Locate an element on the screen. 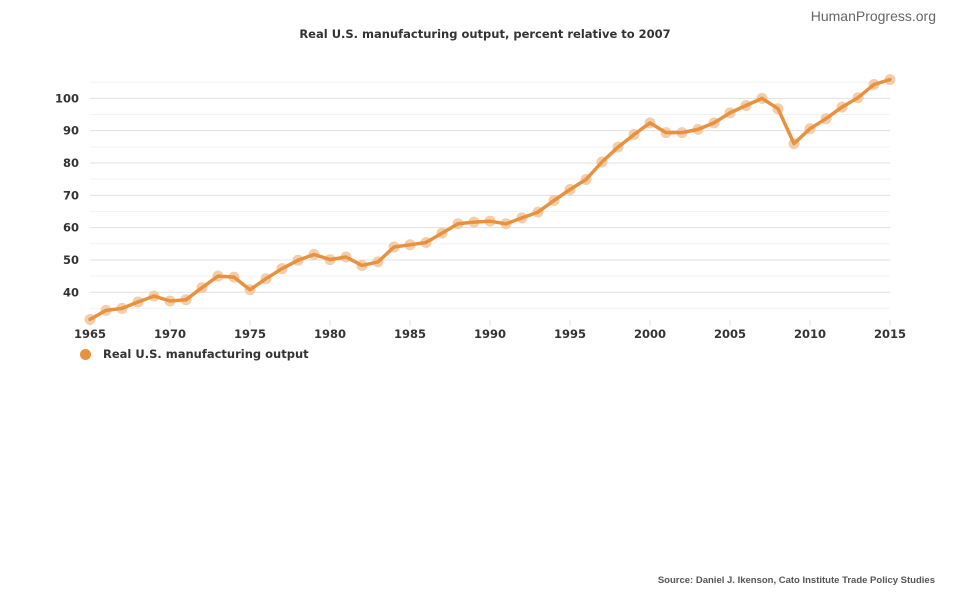 The height and width of the screenshot is (600, 970). legend: Real U.S. manufacturing output is located at coordinates (194, 354).